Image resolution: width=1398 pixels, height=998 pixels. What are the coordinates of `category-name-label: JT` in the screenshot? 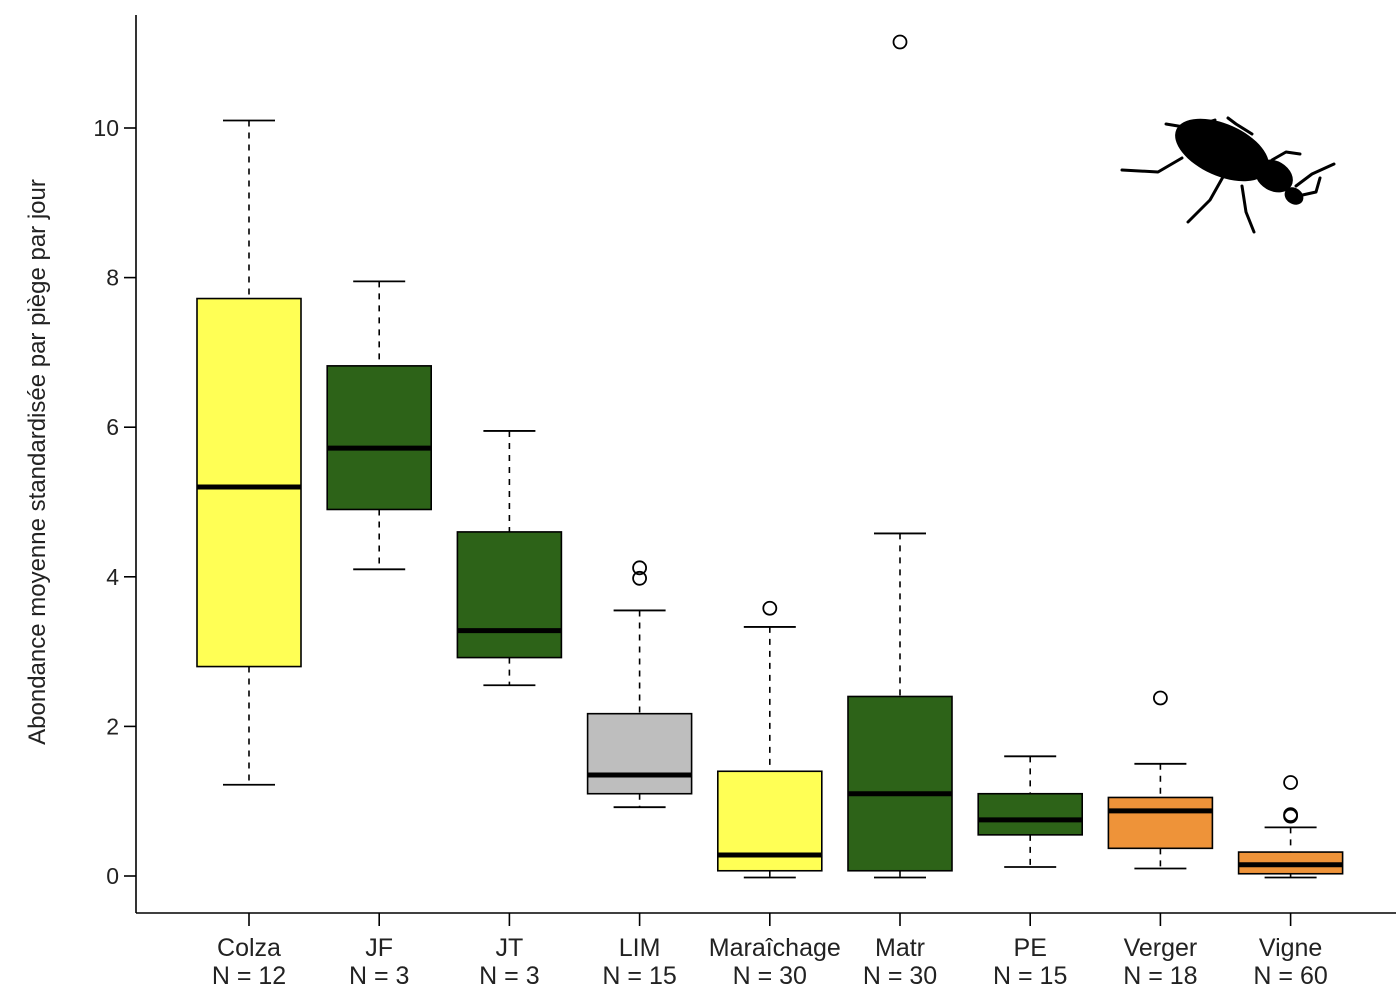 It's located at (510, 948).